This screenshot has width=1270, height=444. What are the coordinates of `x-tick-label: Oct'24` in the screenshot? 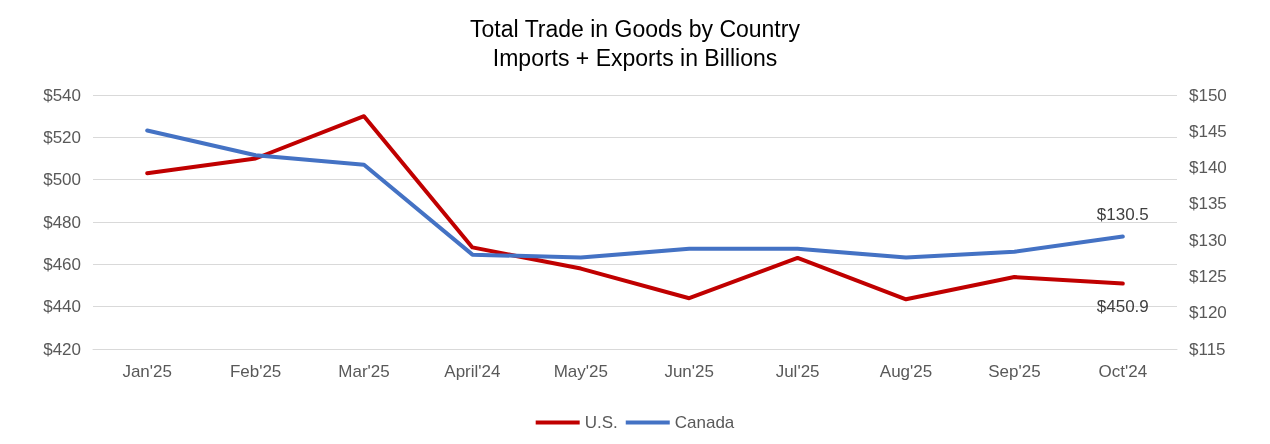 It's located at (1123, 371).